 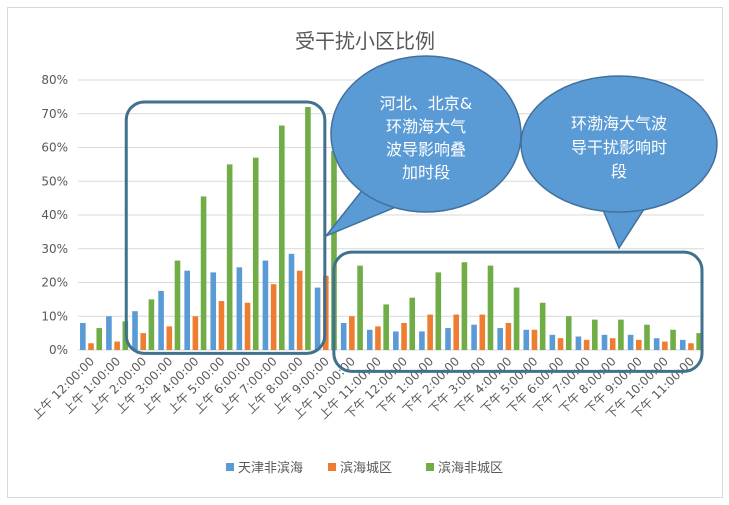 I want to click on legend: 天津非滨海 滨海城区 滨海非城区, so click(x=364, y=468).